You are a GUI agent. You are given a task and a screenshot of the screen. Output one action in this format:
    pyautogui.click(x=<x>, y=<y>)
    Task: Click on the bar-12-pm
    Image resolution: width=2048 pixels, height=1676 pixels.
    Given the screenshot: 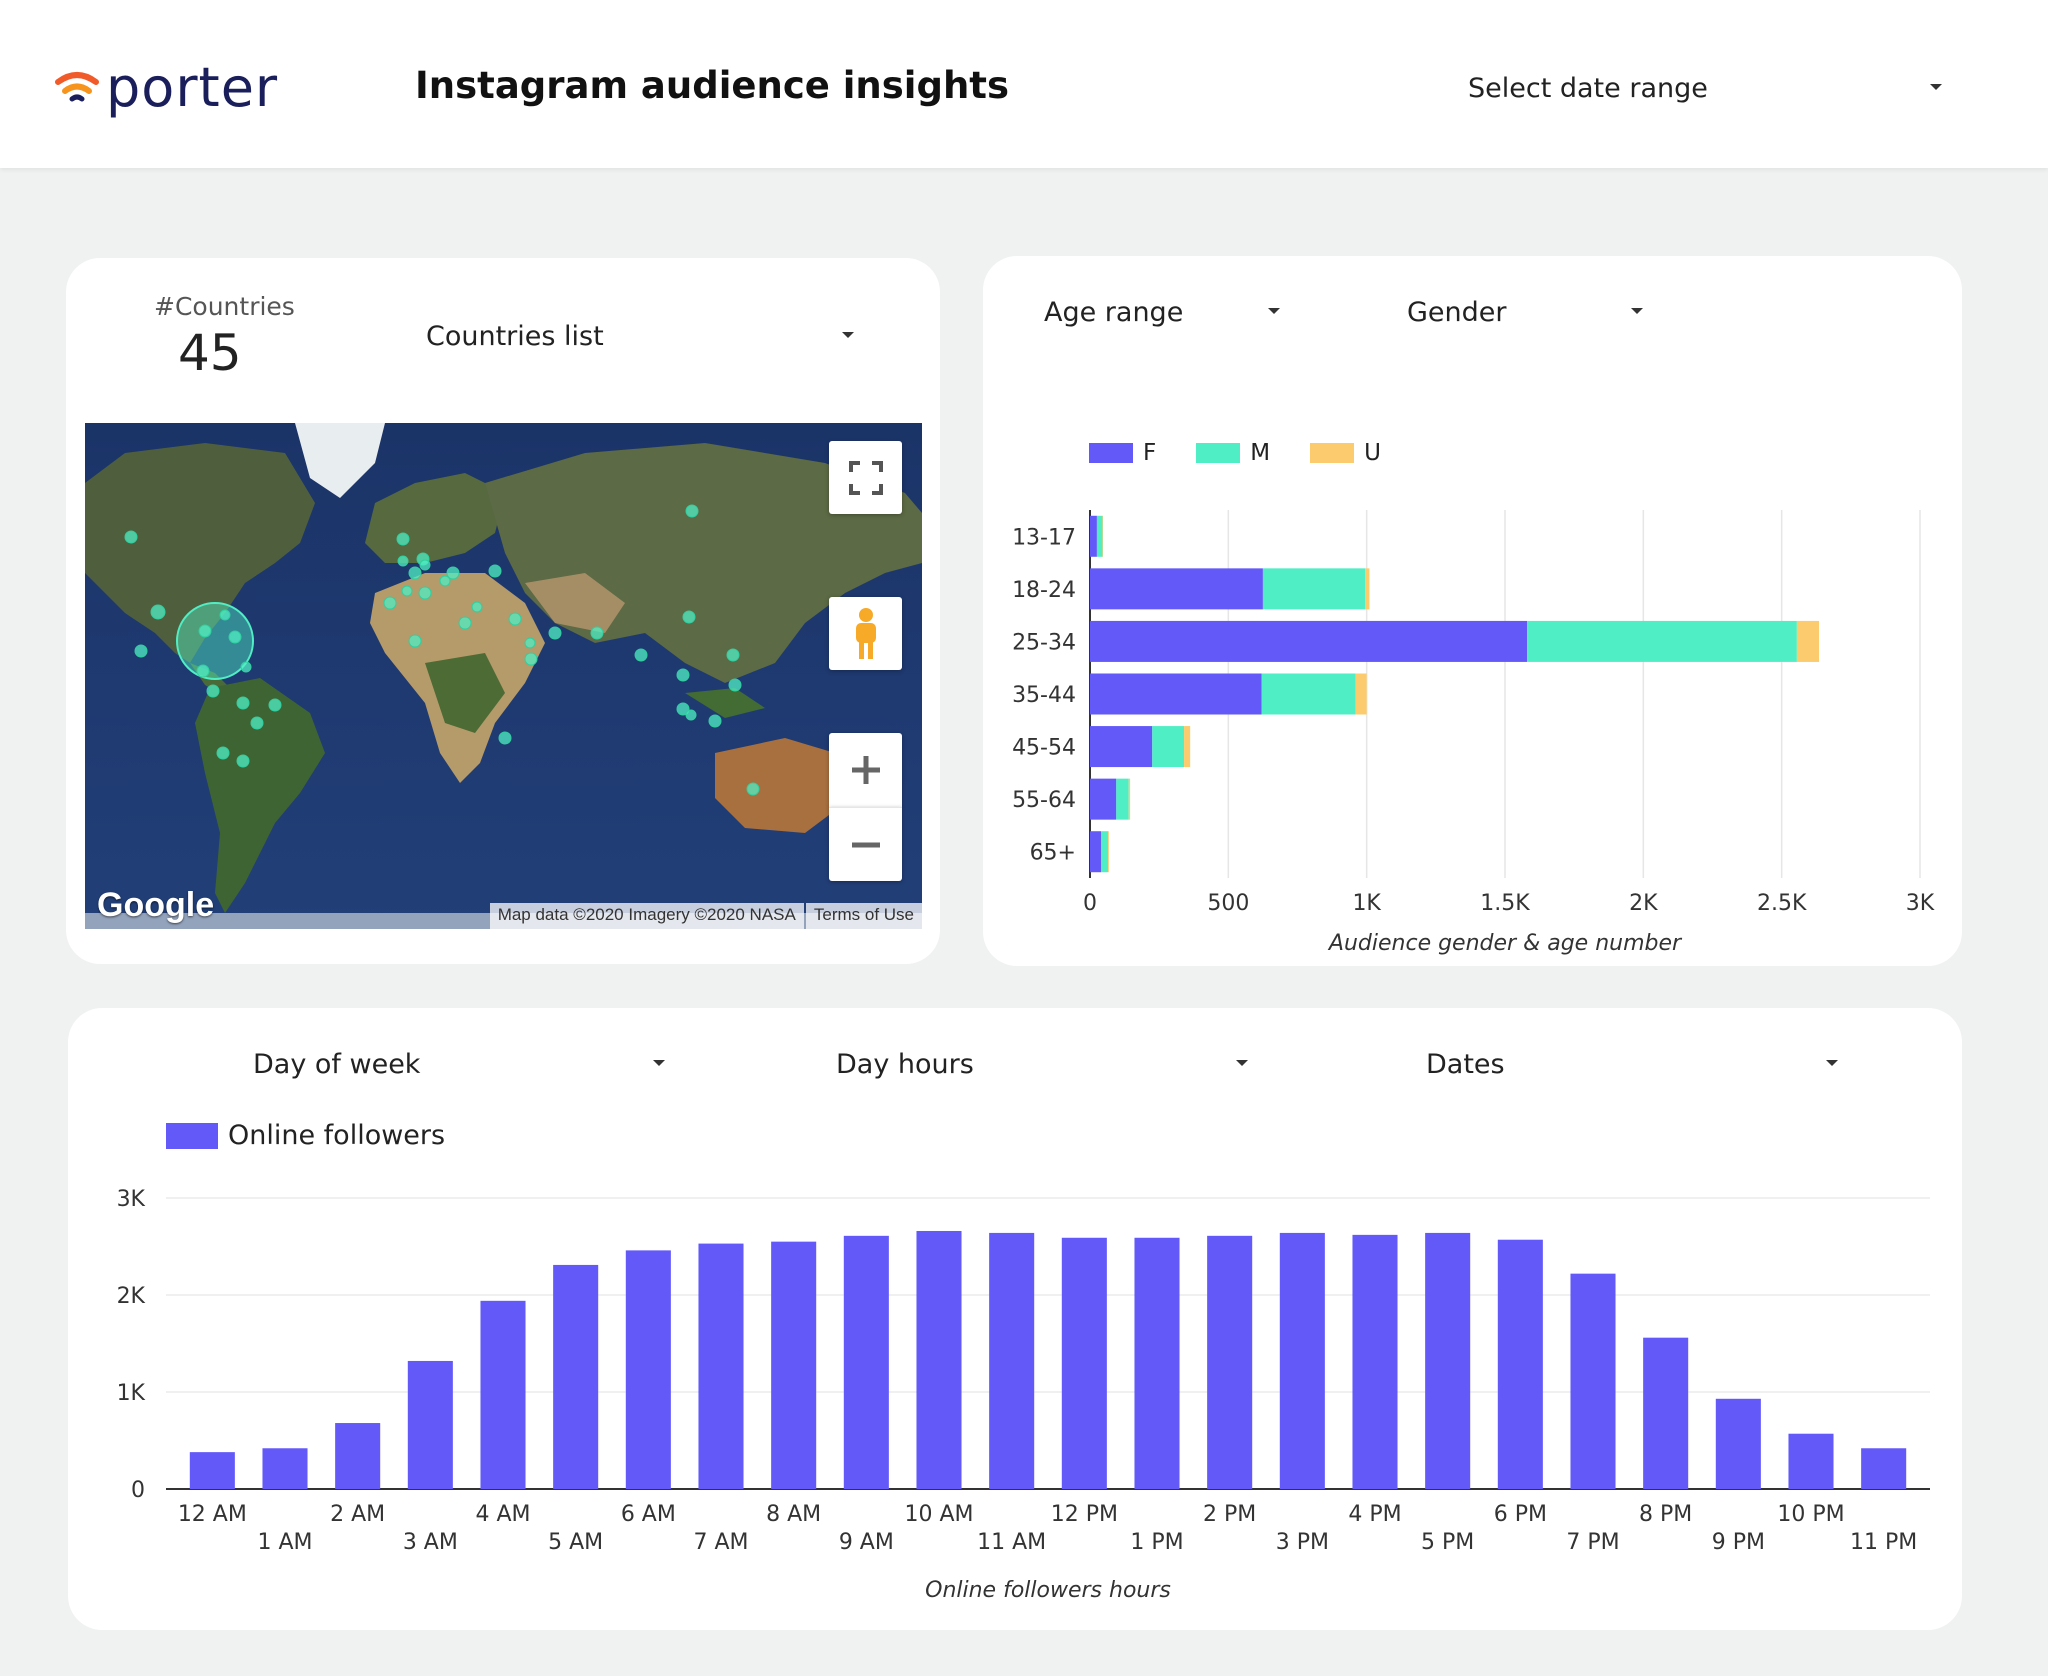 What is the action you would take?
    pyautogui.click(x=1084, y=1363)
    